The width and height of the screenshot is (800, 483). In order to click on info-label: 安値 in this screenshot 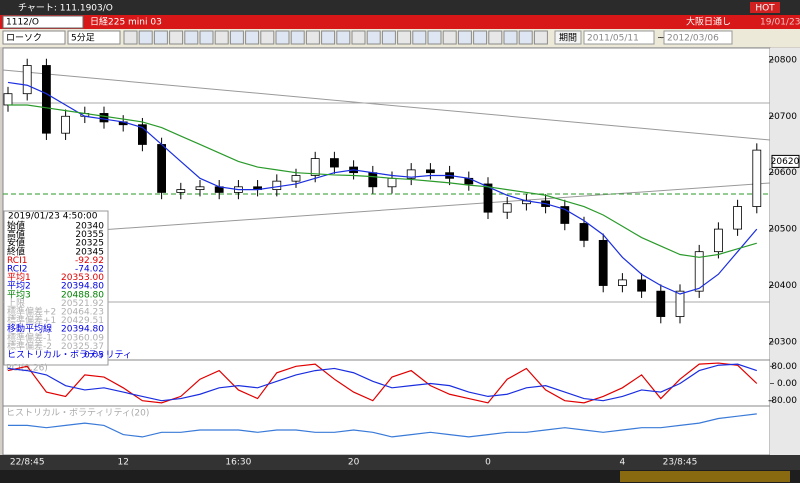, I will do `click(16, 243)`.